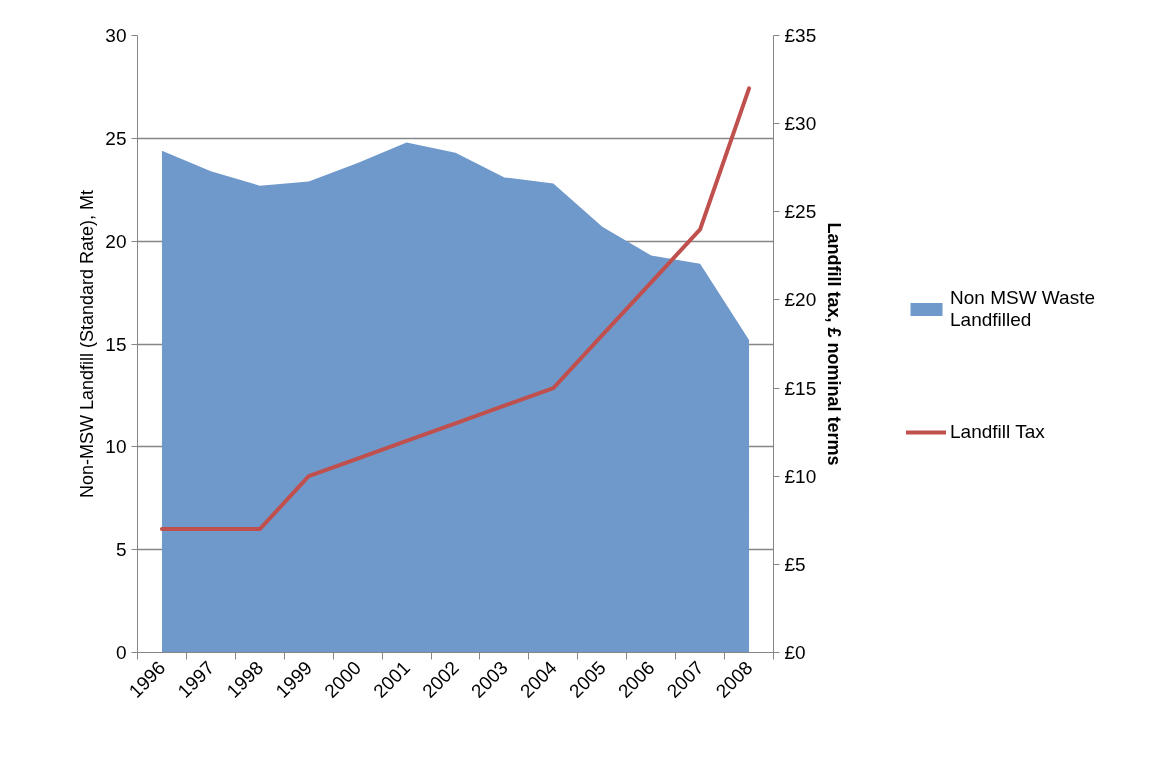 This screenshot has height=760, width=1153. I want to click on y2-tick-label: £35, so click(800, 35).